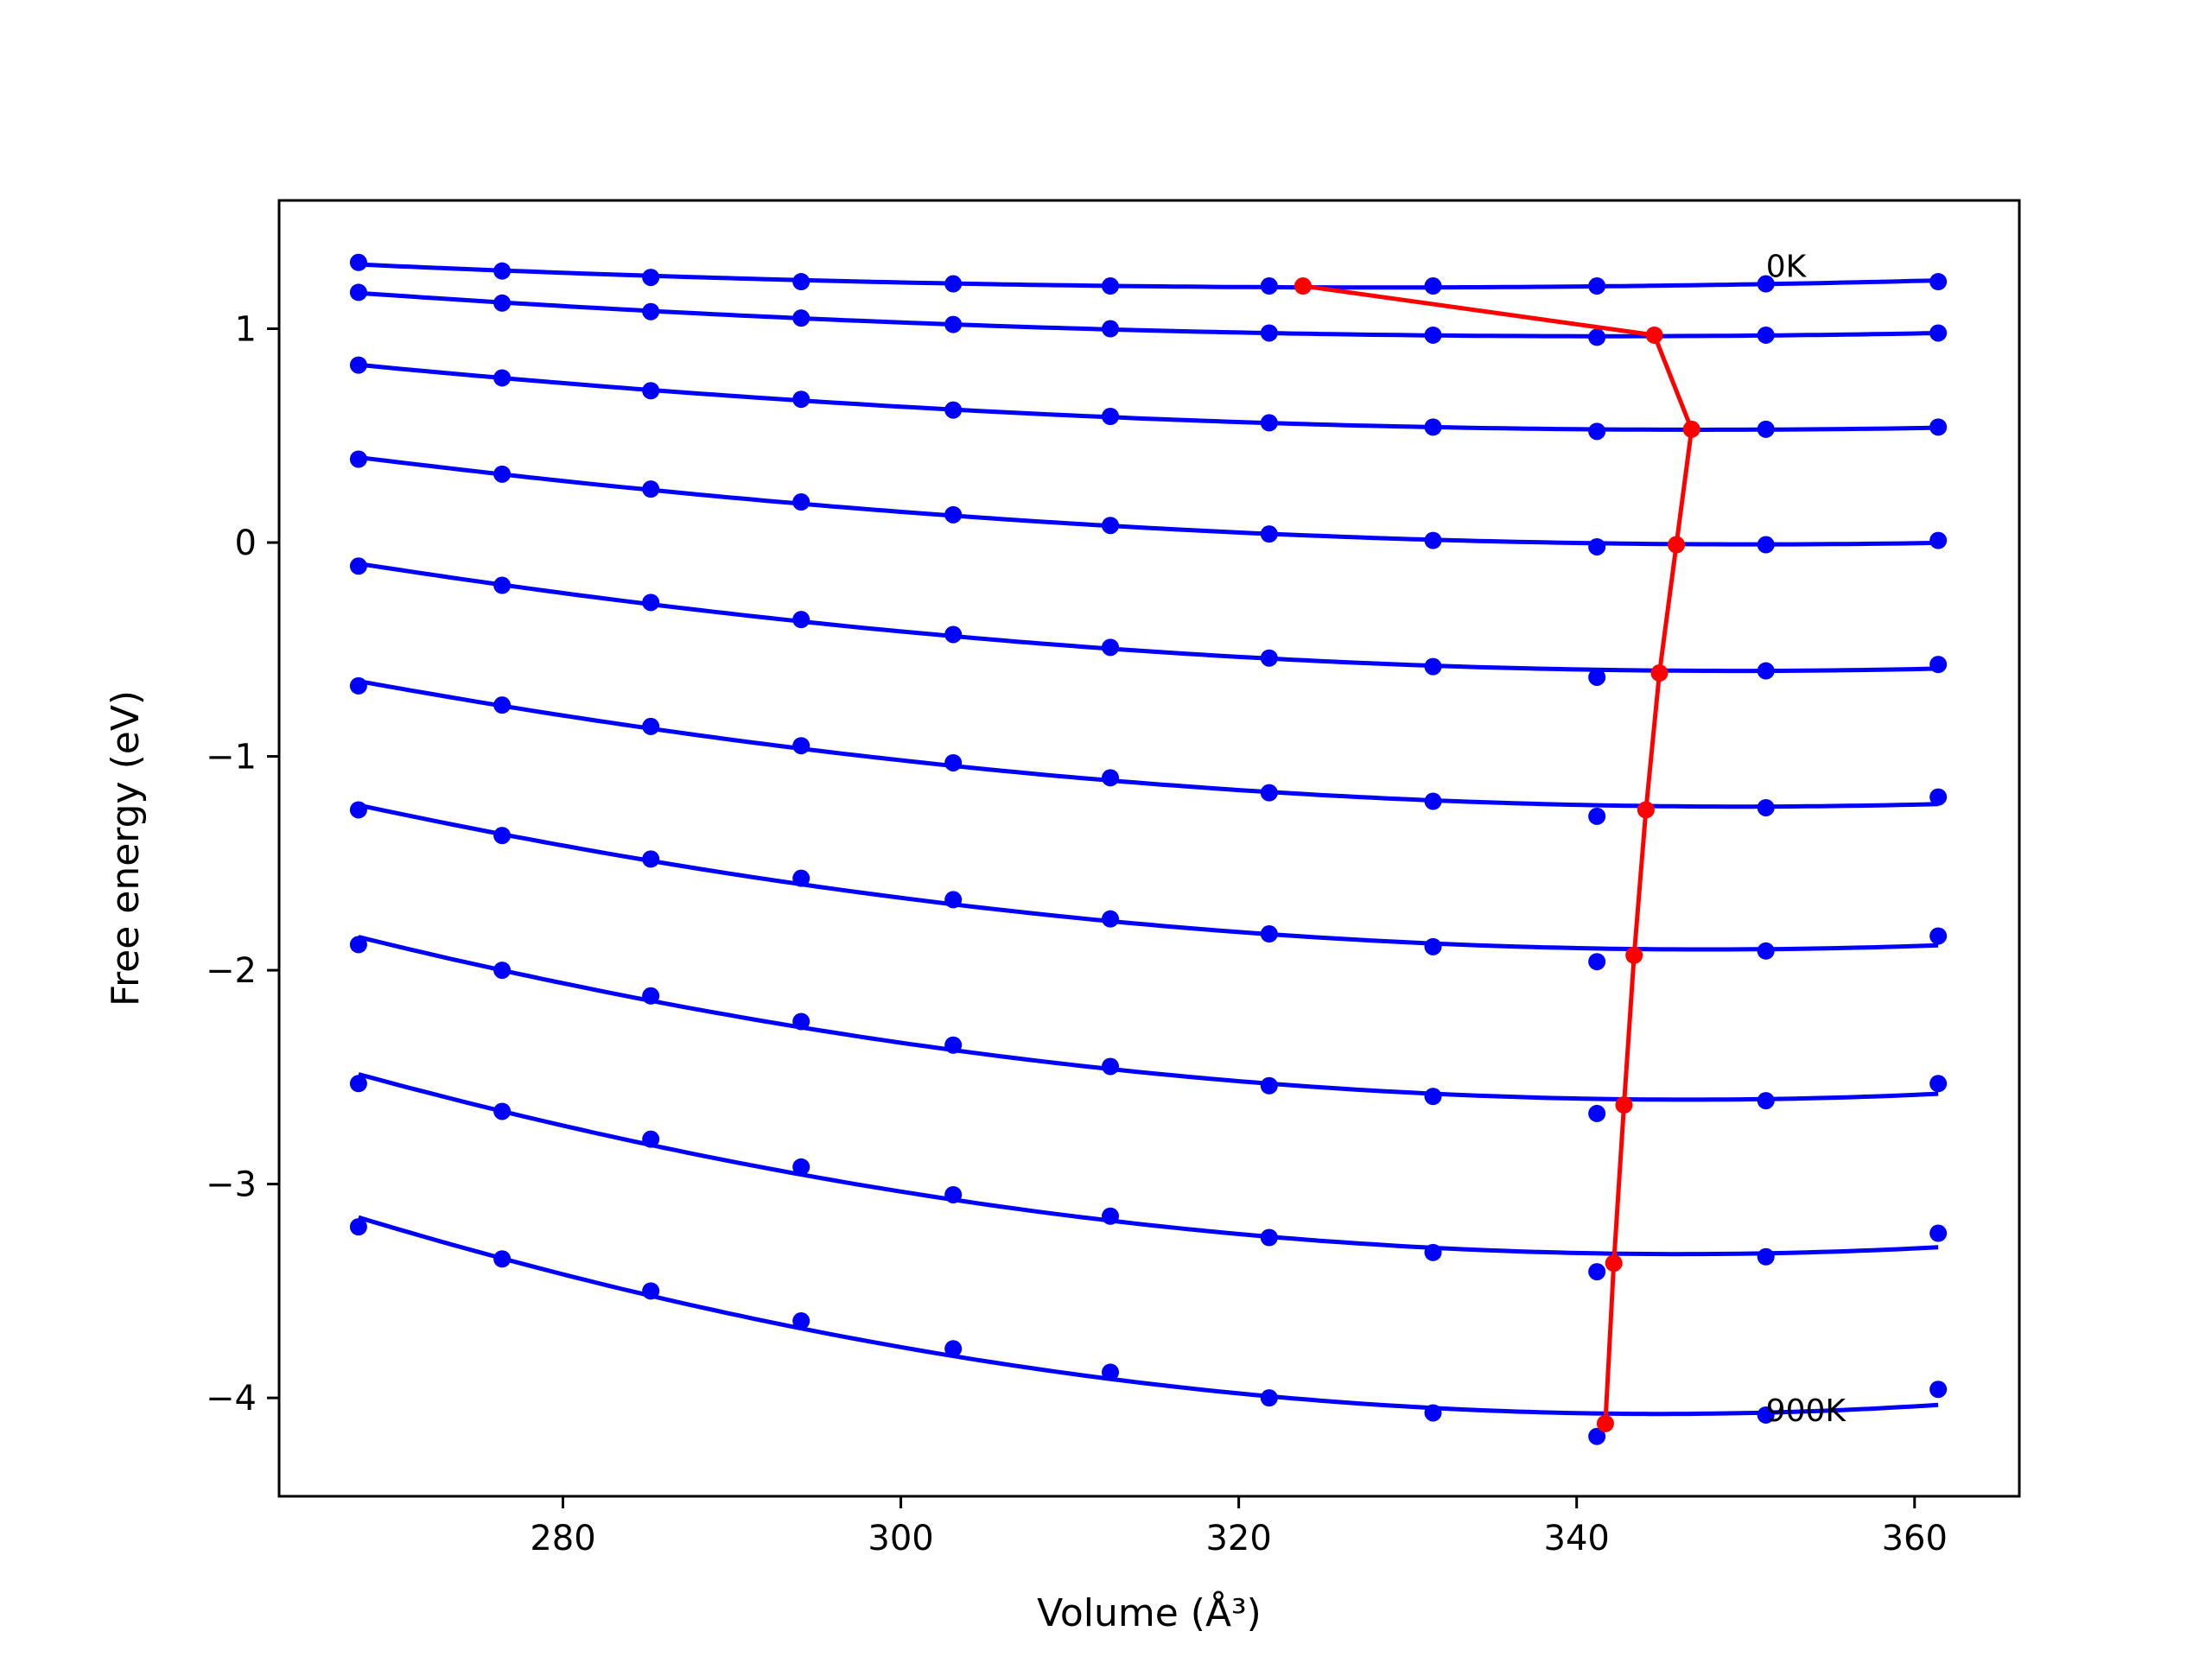 Image resolution: width=2212 pixels, height=1663 pixels. I want to click on x-axis-label: Volume (Å³), so click(1149, 1613).